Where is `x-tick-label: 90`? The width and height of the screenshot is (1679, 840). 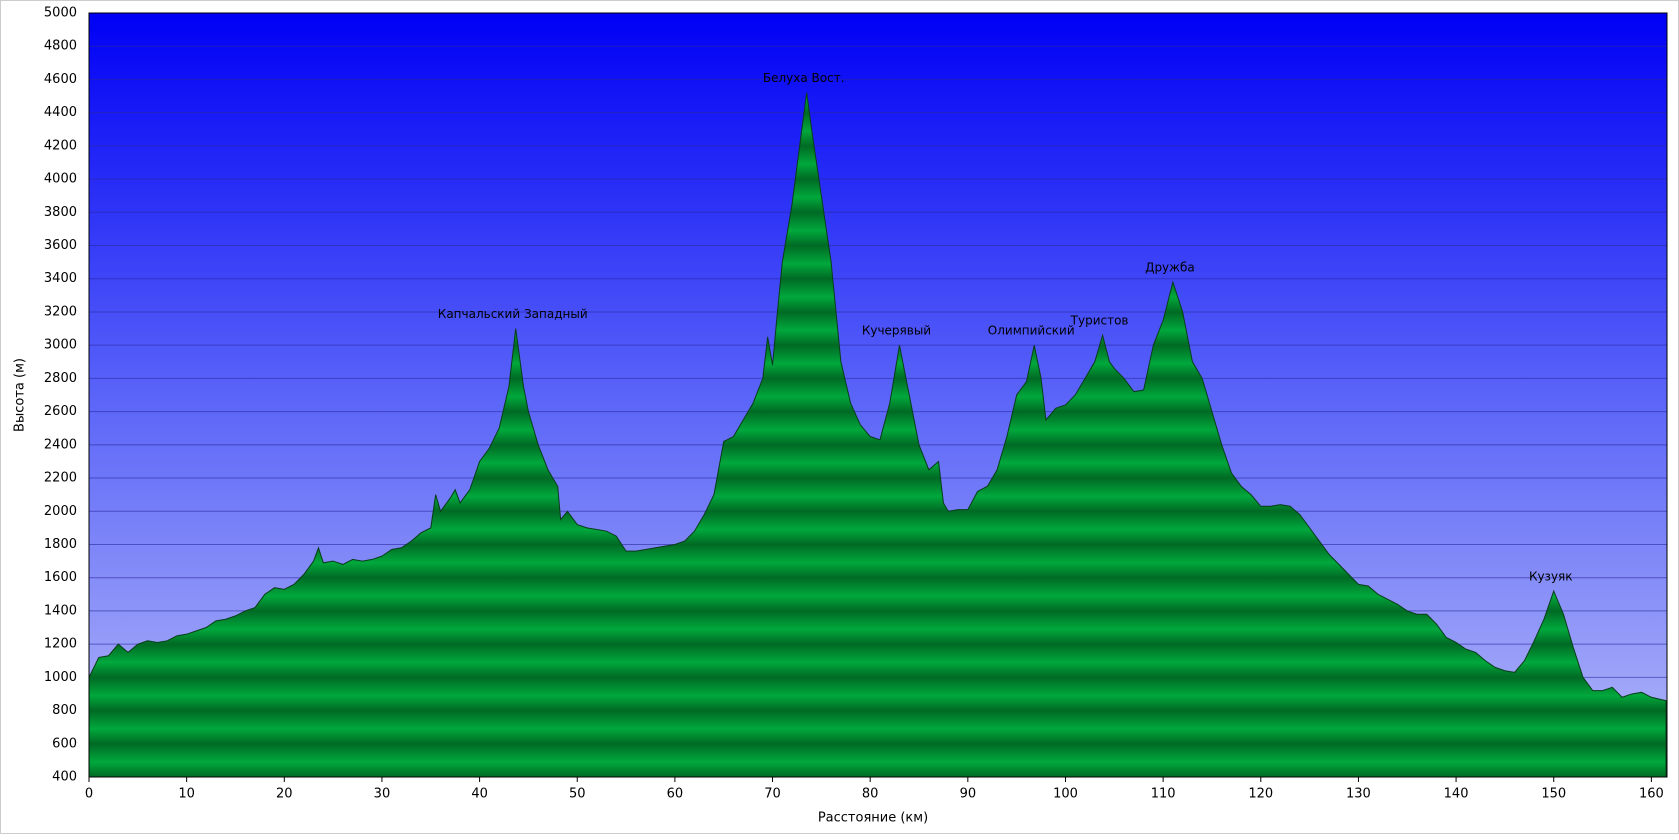
x-tick-label: 90 is located at coordinates (968, 794).